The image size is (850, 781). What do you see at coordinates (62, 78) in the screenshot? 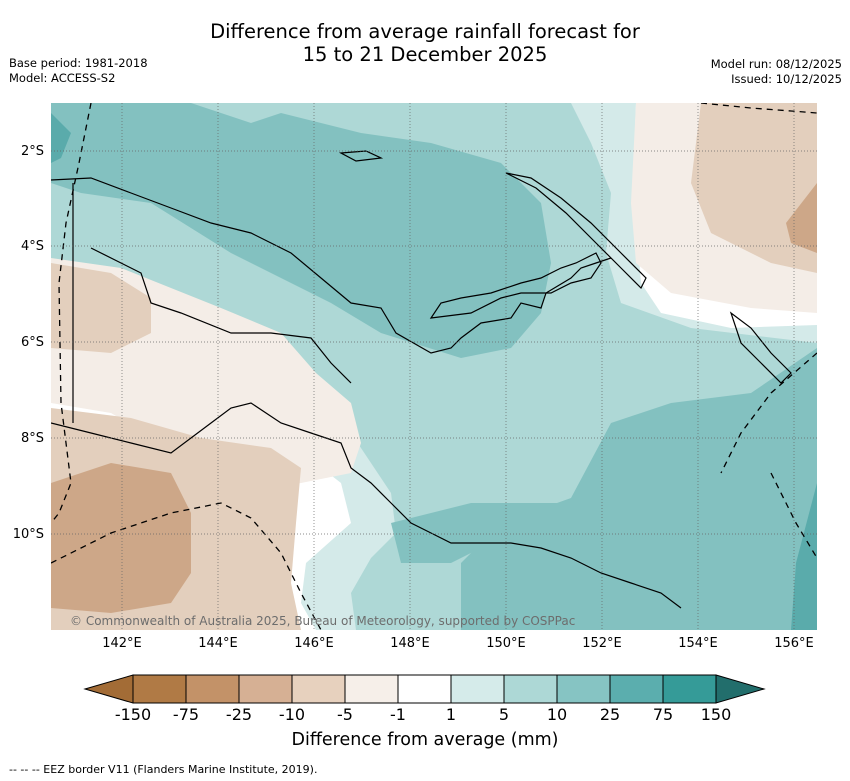
I see `model-text: Model: ACCESS-S2` at bounding box center [62, 78].